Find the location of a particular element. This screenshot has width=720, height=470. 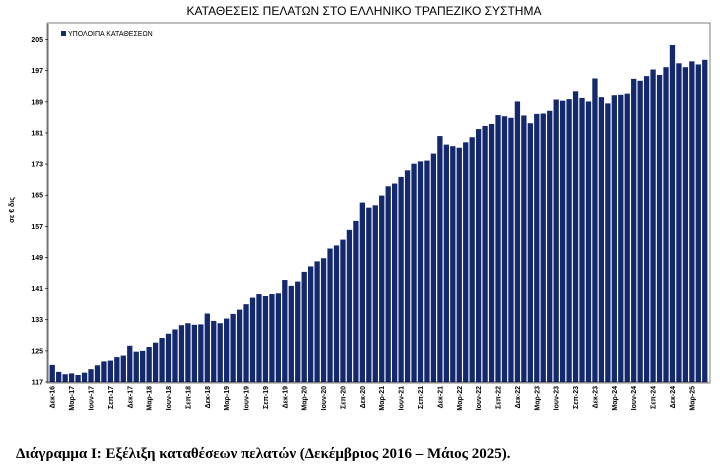

y-tick-label: 165 is located at coordinates (37, 196).